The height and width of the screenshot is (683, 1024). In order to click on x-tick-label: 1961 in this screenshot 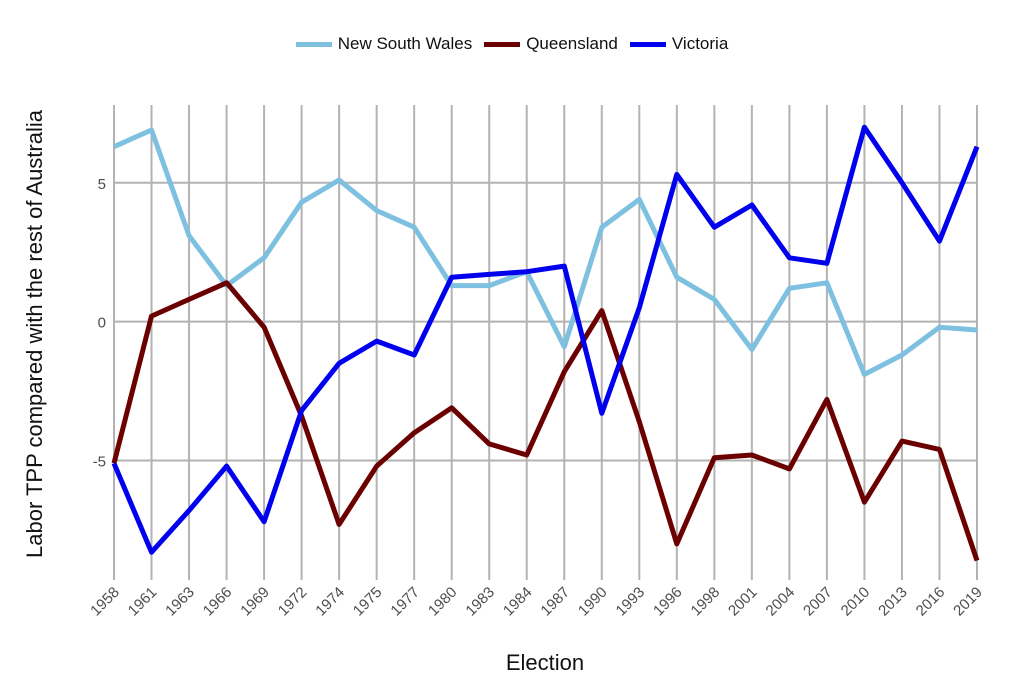, I will do `click(143, 602)`.